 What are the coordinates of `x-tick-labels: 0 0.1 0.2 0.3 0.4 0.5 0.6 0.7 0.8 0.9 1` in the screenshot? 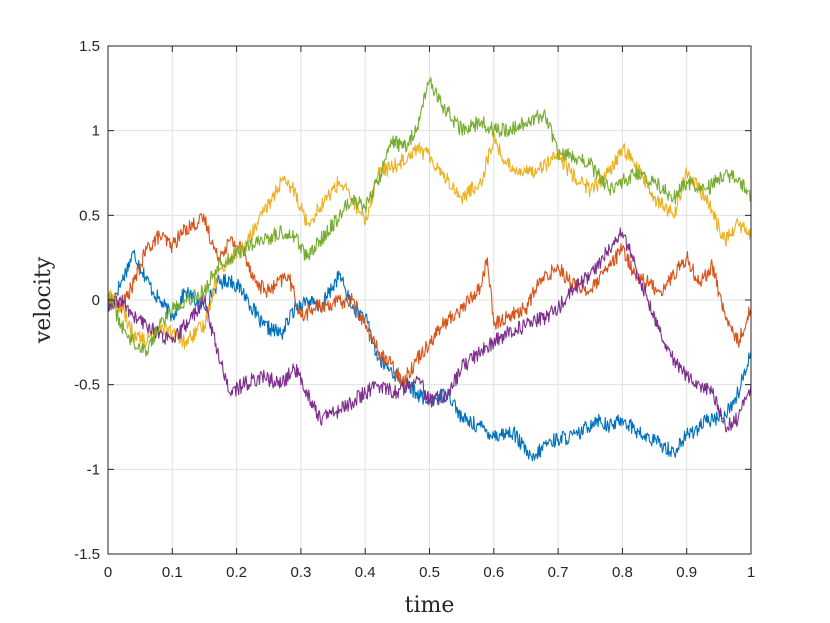 It's located at (429, 572).